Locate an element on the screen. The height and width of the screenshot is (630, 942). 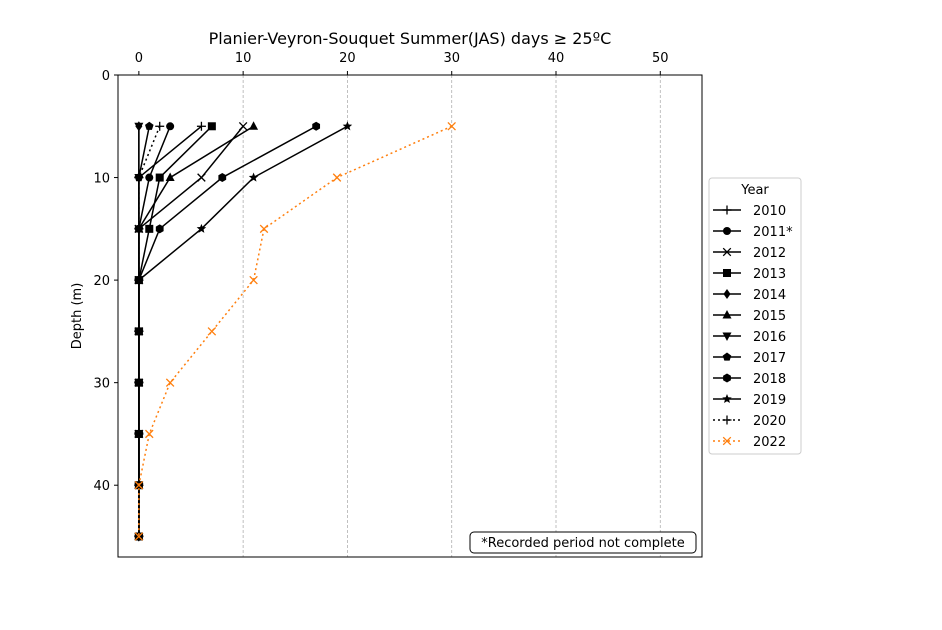
legend-frame is located at coordinates (755, 316).